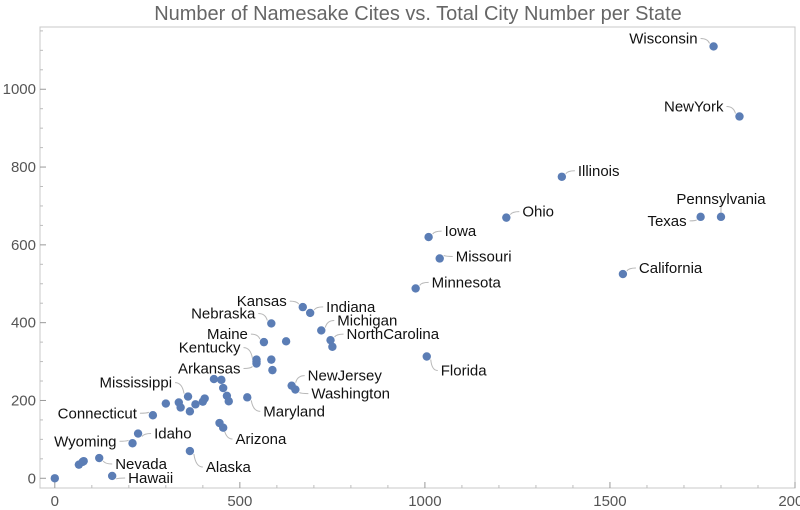 The image size is (800, 510). I want to click on y-tick-label: 400, so click(23, 323).